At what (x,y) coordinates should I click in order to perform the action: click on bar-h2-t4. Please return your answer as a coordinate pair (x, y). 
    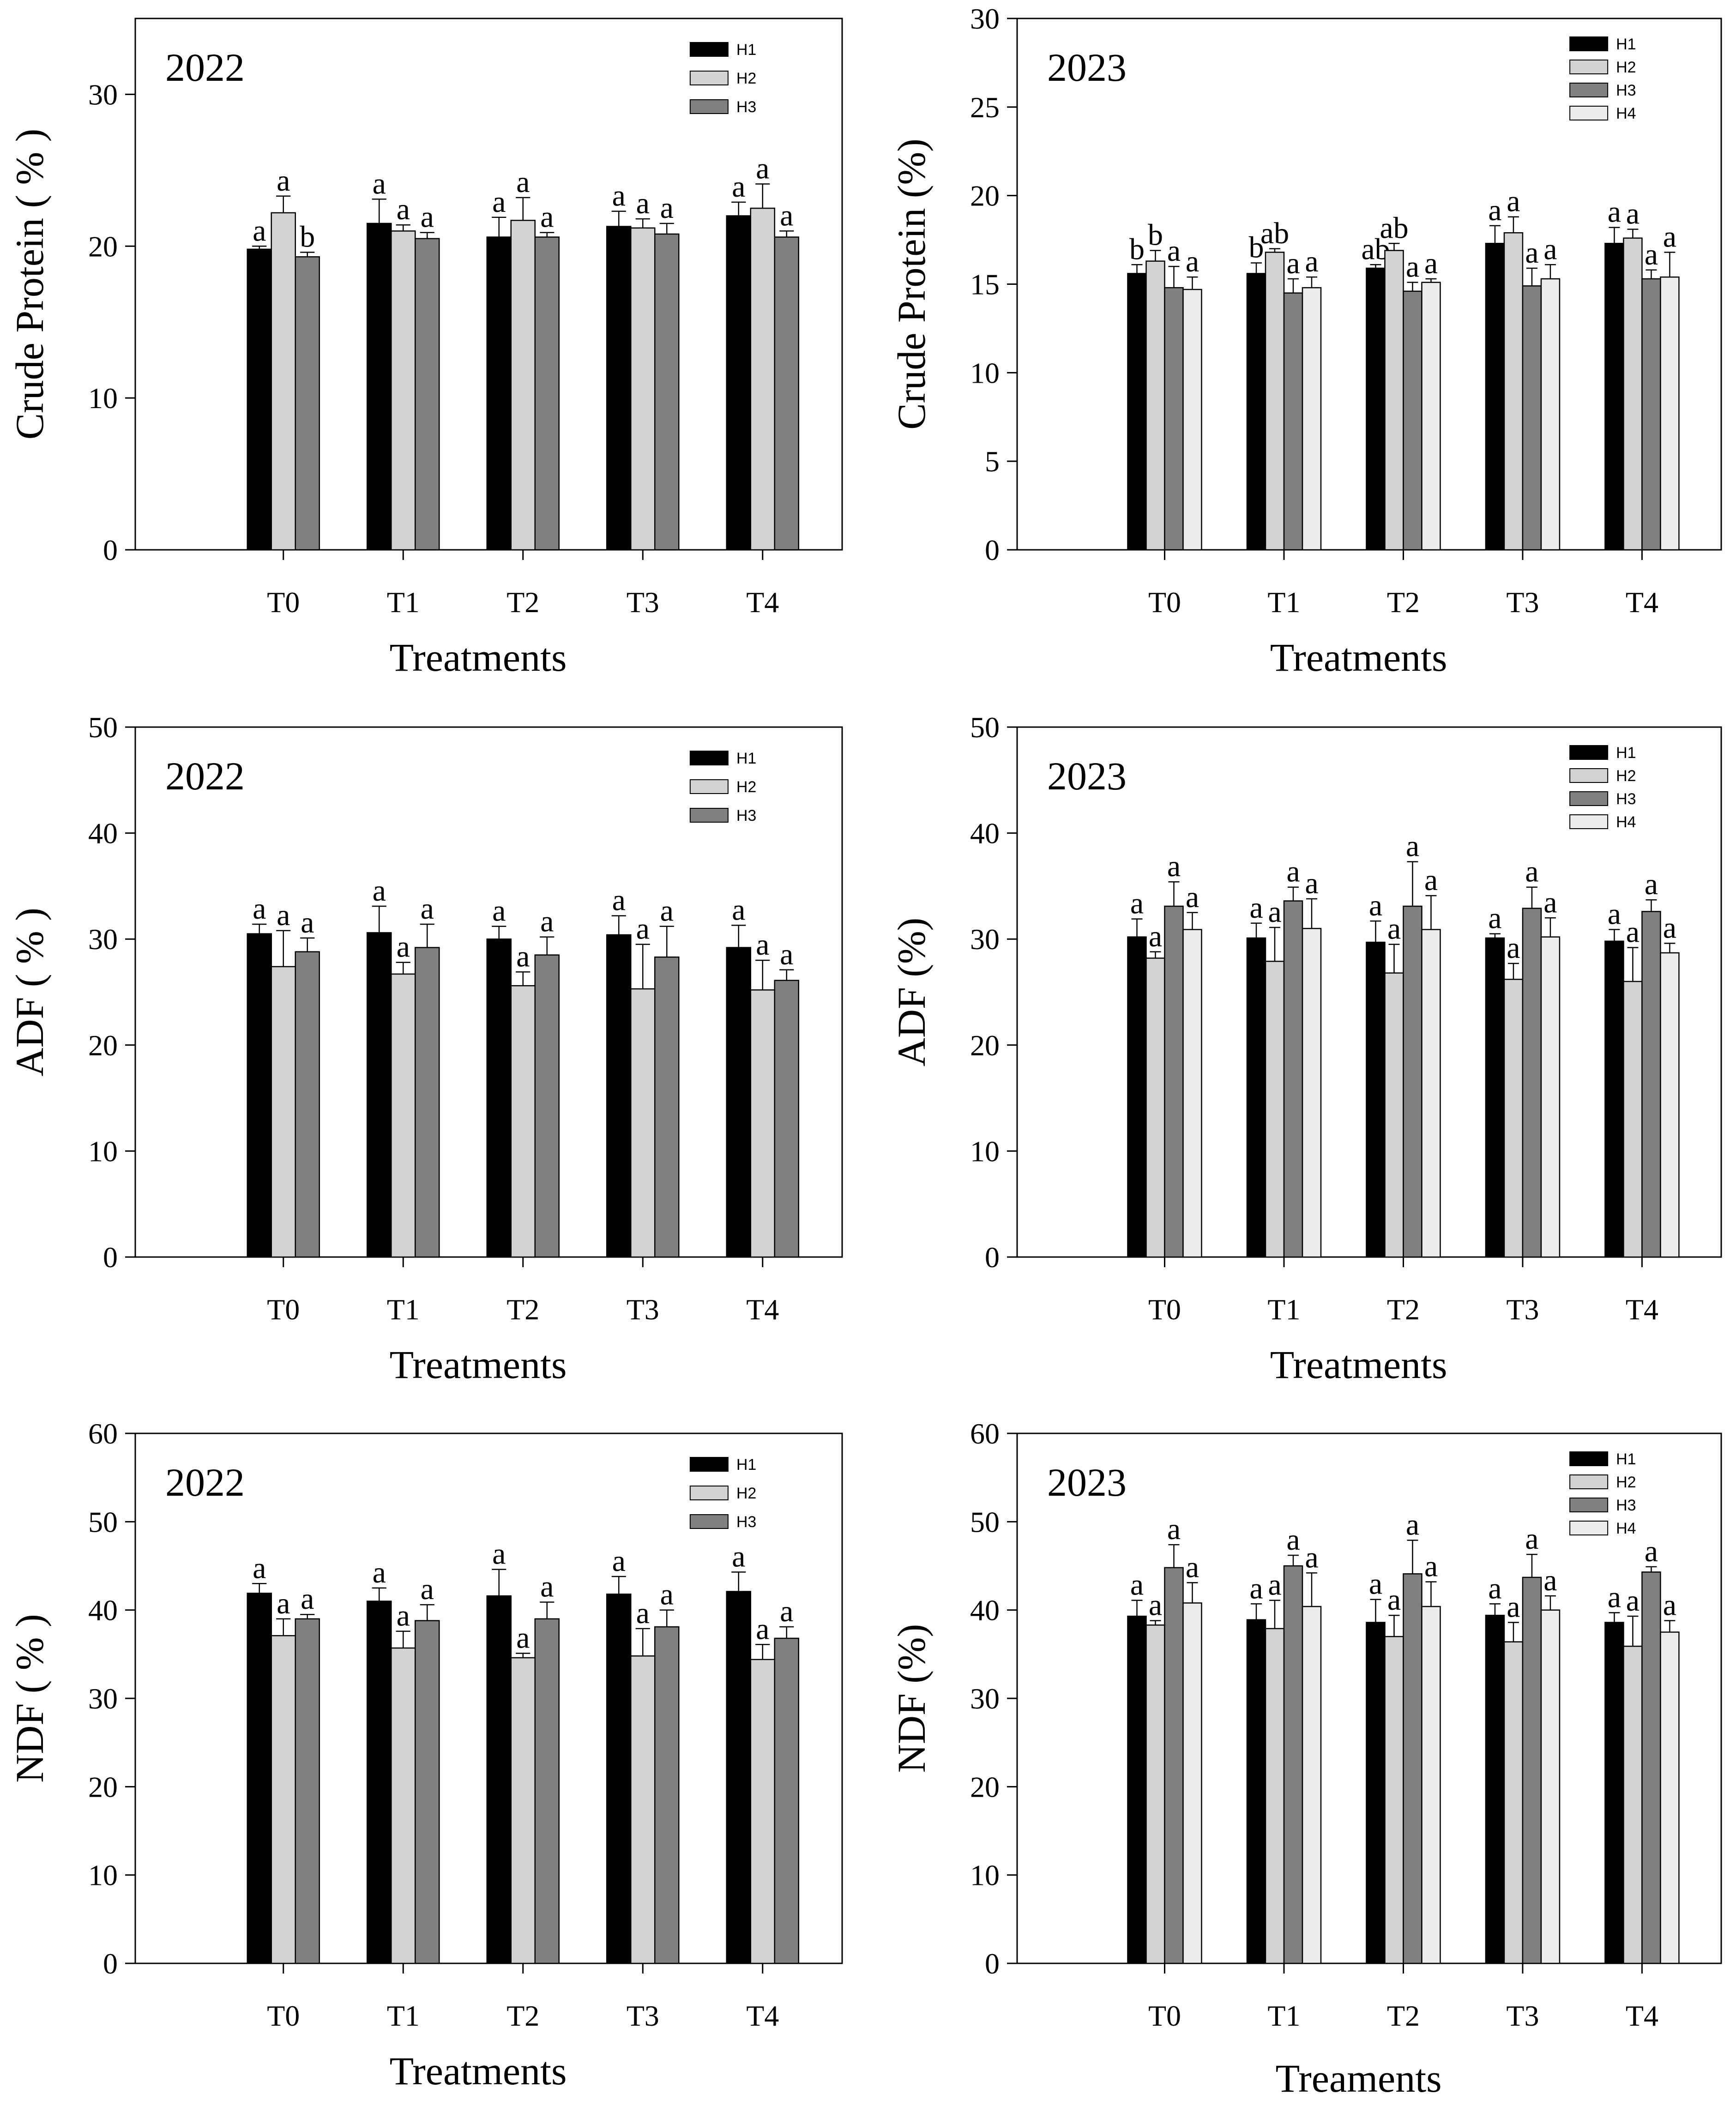
    Looking at the image, I should click on (763, 379).